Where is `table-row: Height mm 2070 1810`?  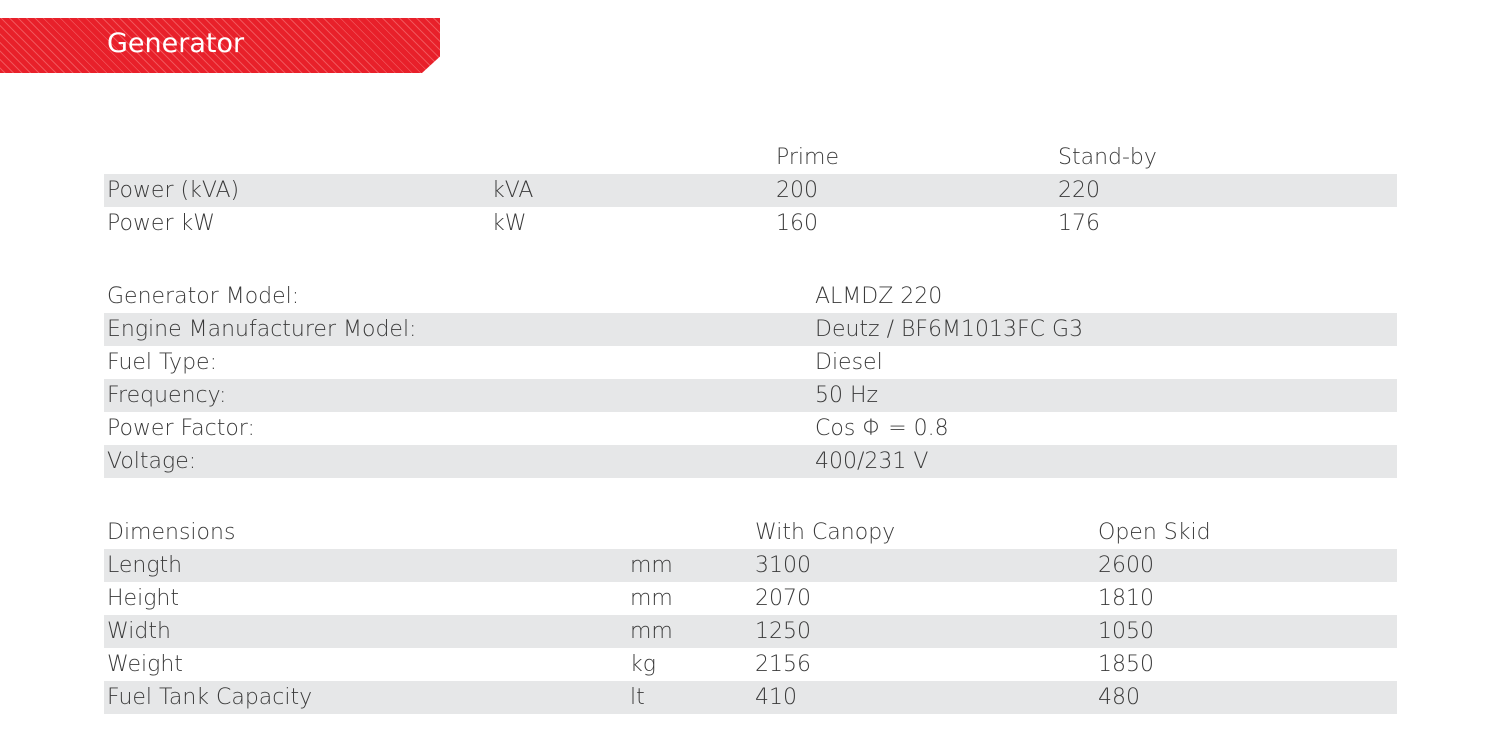 table-row: Height mm 2070 1810 is located at coordinates (750, 598).